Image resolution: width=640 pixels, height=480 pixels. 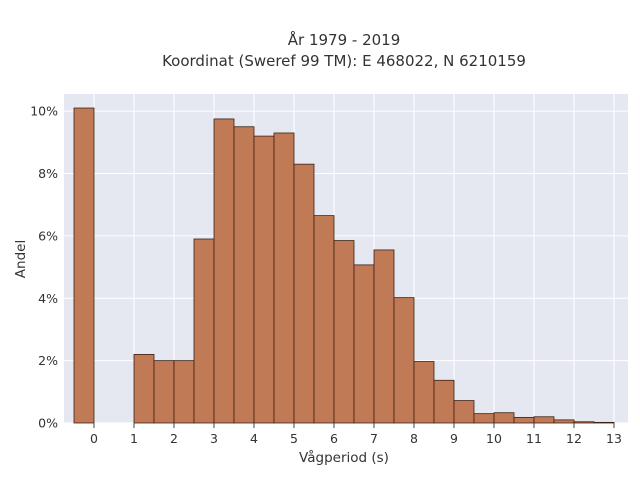 What do you see at coordinates (21, 259) in the screenshot?
I see `y-axis-label: Andel` at bounding box center [21, 259].